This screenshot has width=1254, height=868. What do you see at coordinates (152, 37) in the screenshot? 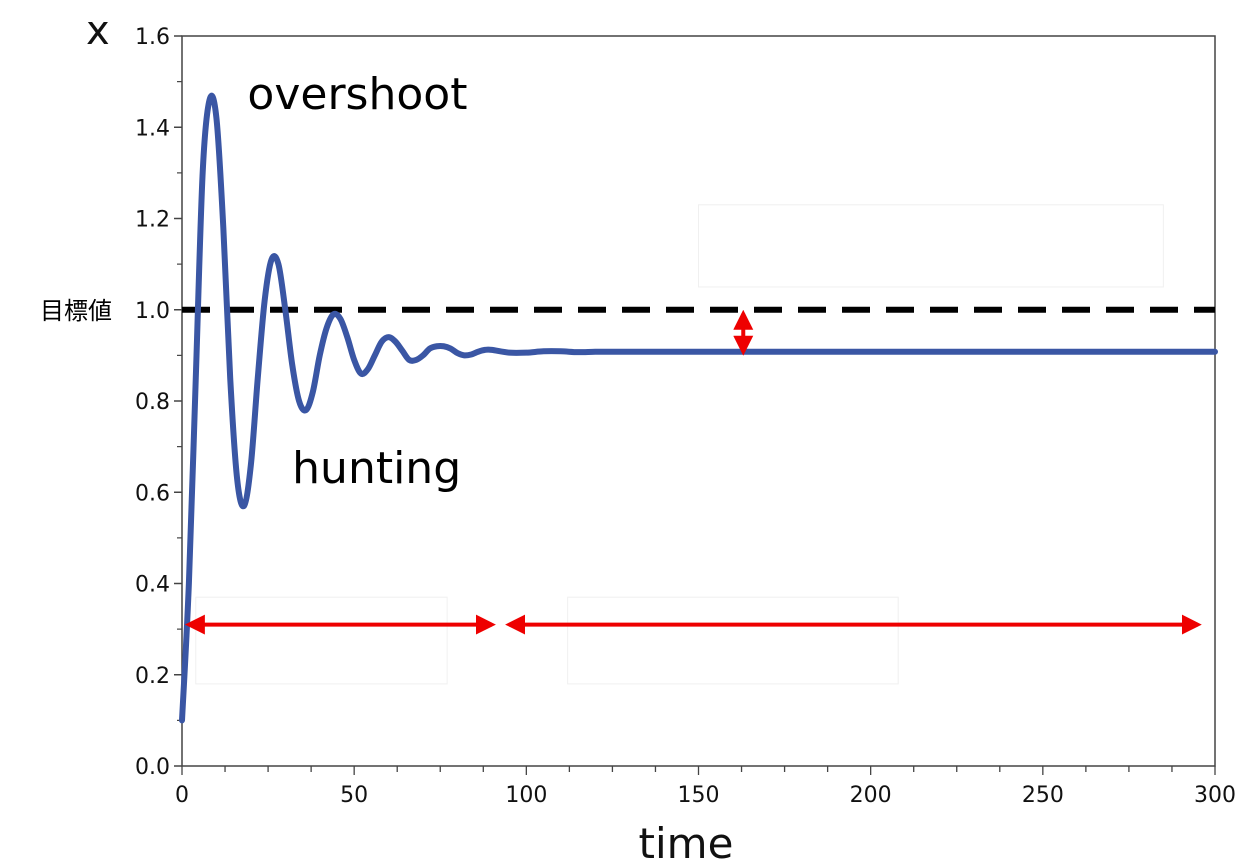
I see `y-tick-label: 1.6` at bounding box center [152, 37].